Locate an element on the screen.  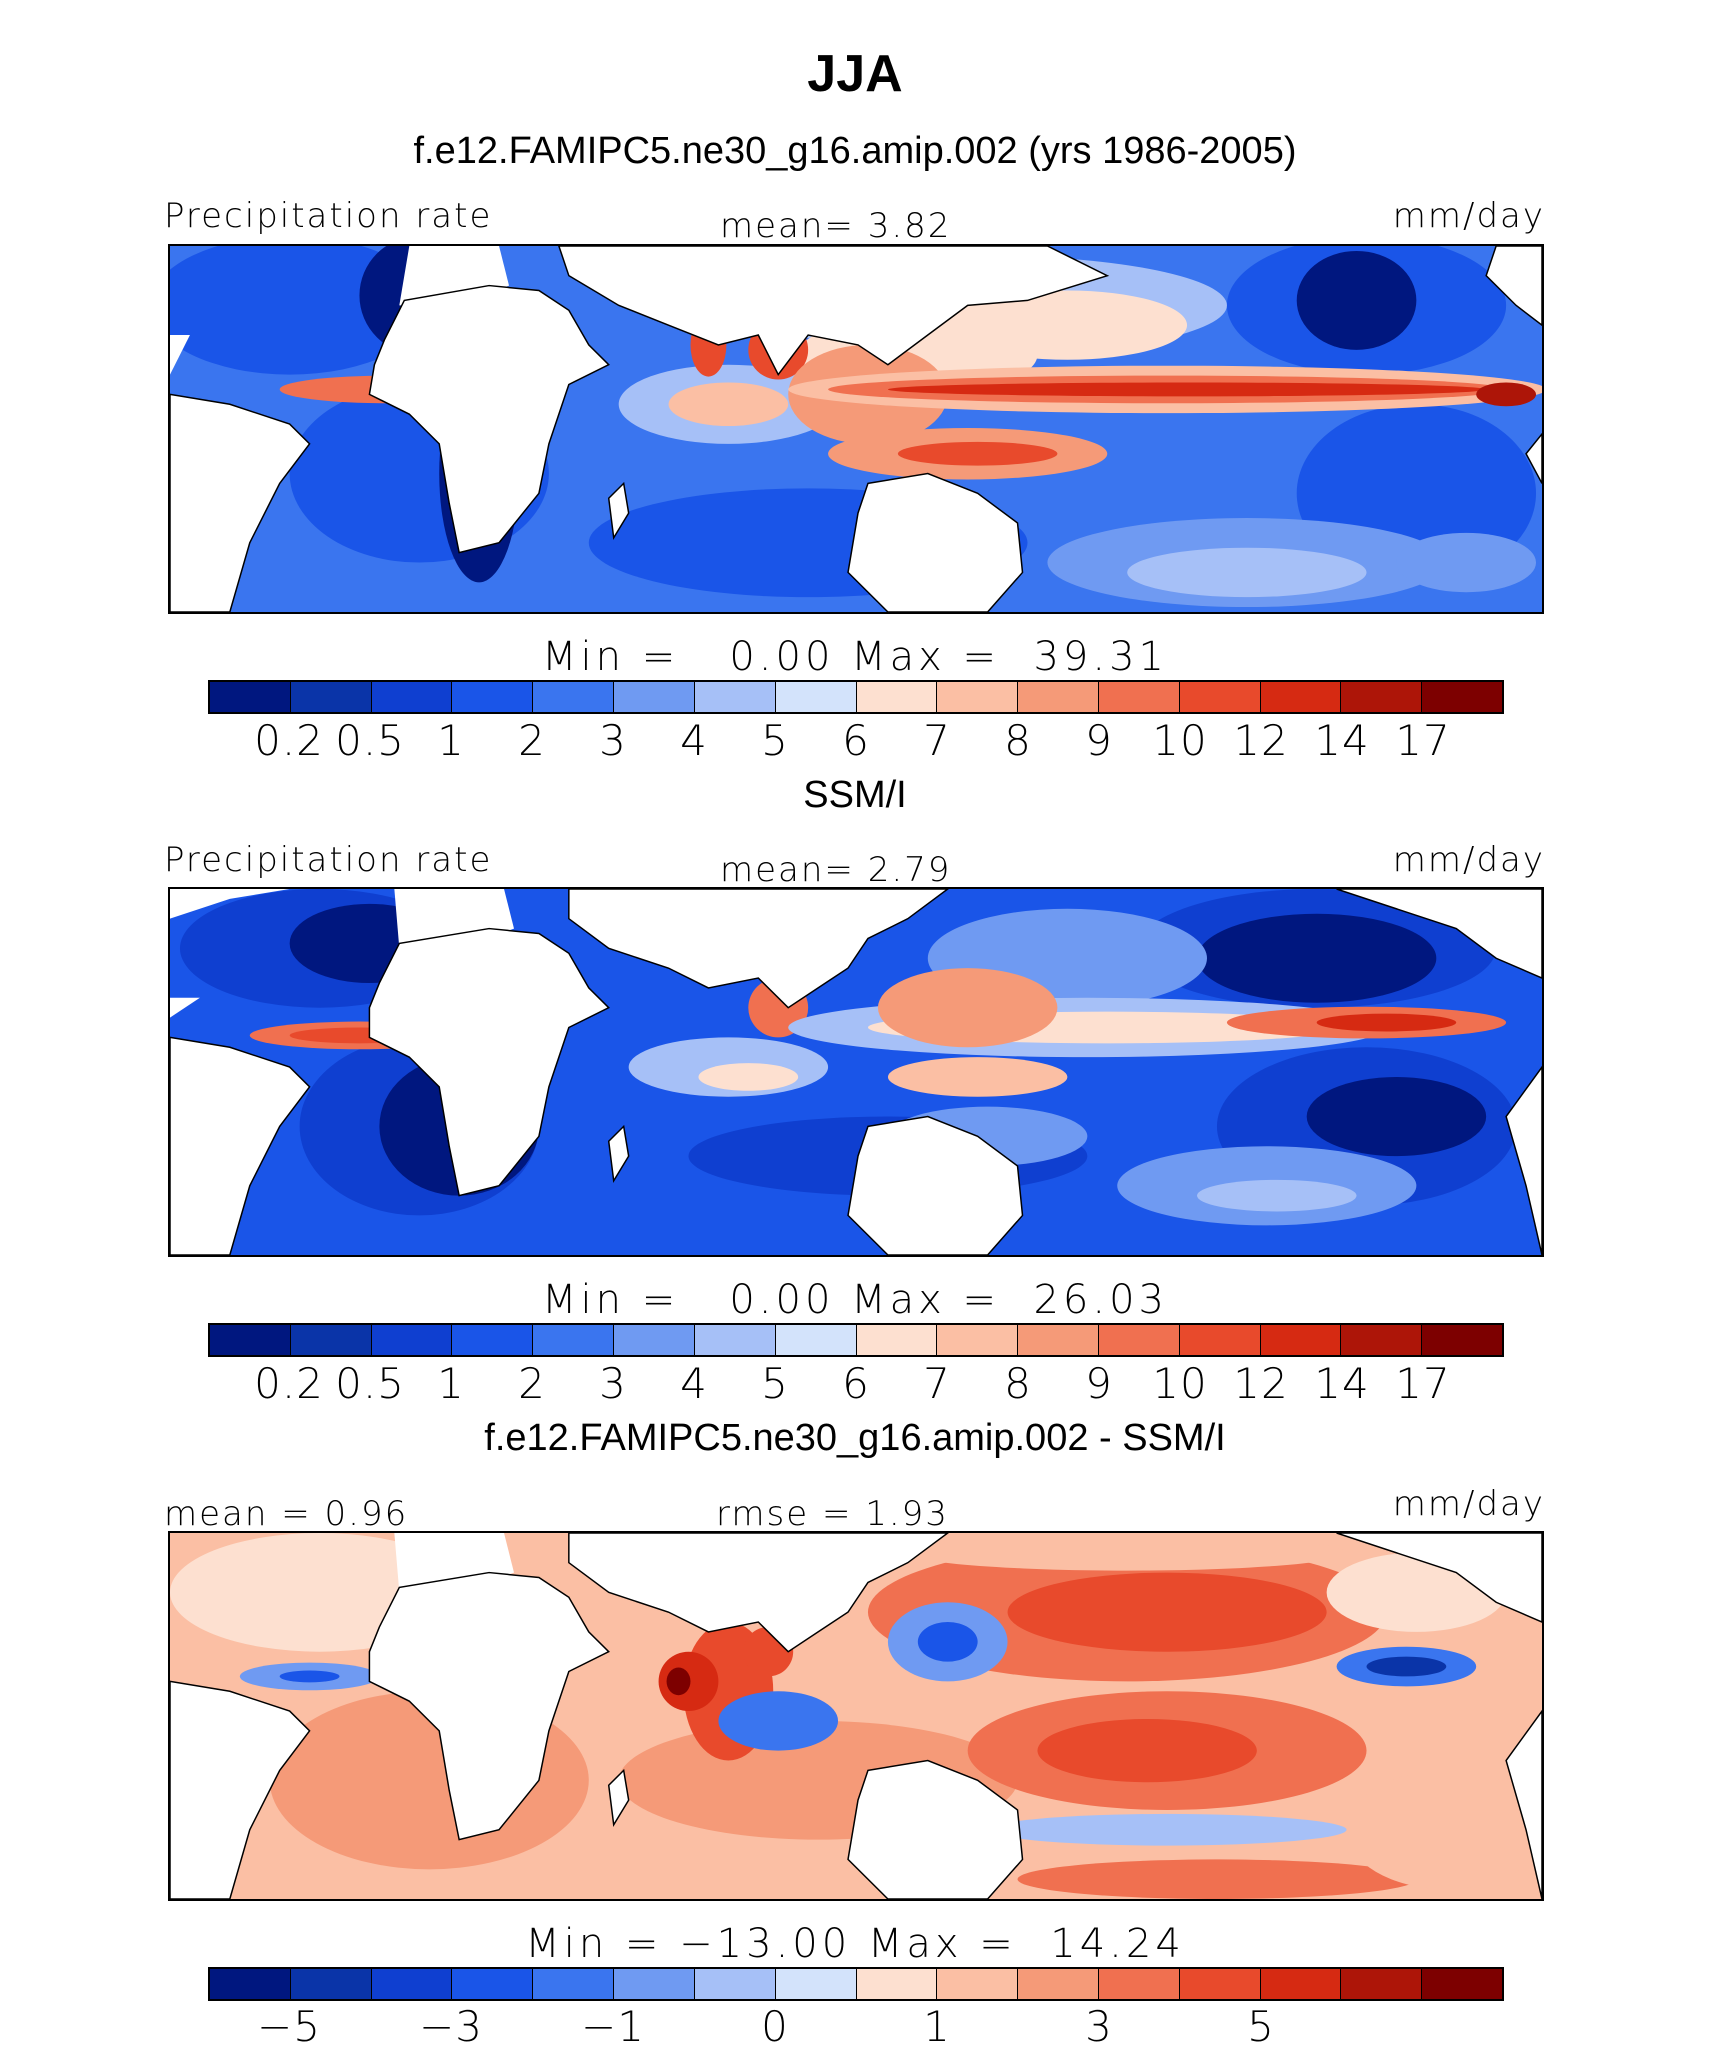
panel-3-mean-label: mean = 0.96 is located at coordinates (286, 1514).